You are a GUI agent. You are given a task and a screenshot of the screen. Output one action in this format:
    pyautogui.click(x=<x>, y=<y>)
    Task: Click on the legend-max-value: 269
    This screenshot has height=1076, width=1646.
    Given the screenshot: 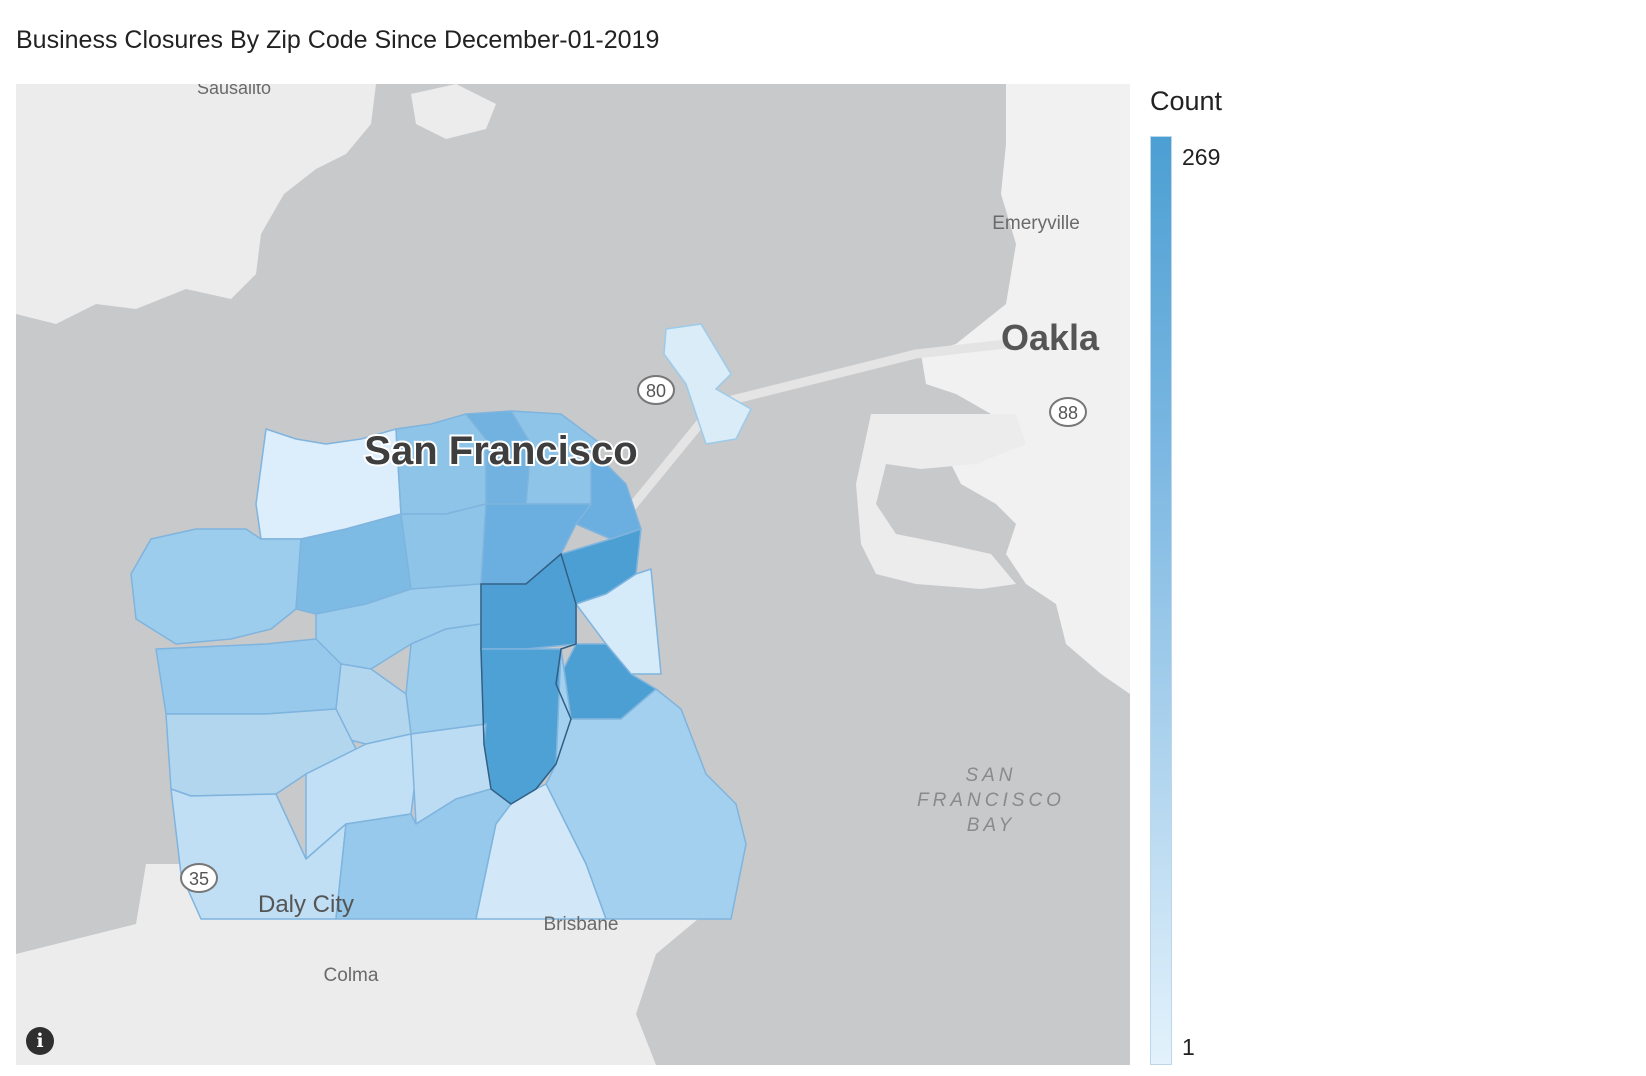 What is the action you would take?
    pyautogui.click(x=1201, y=157)
    